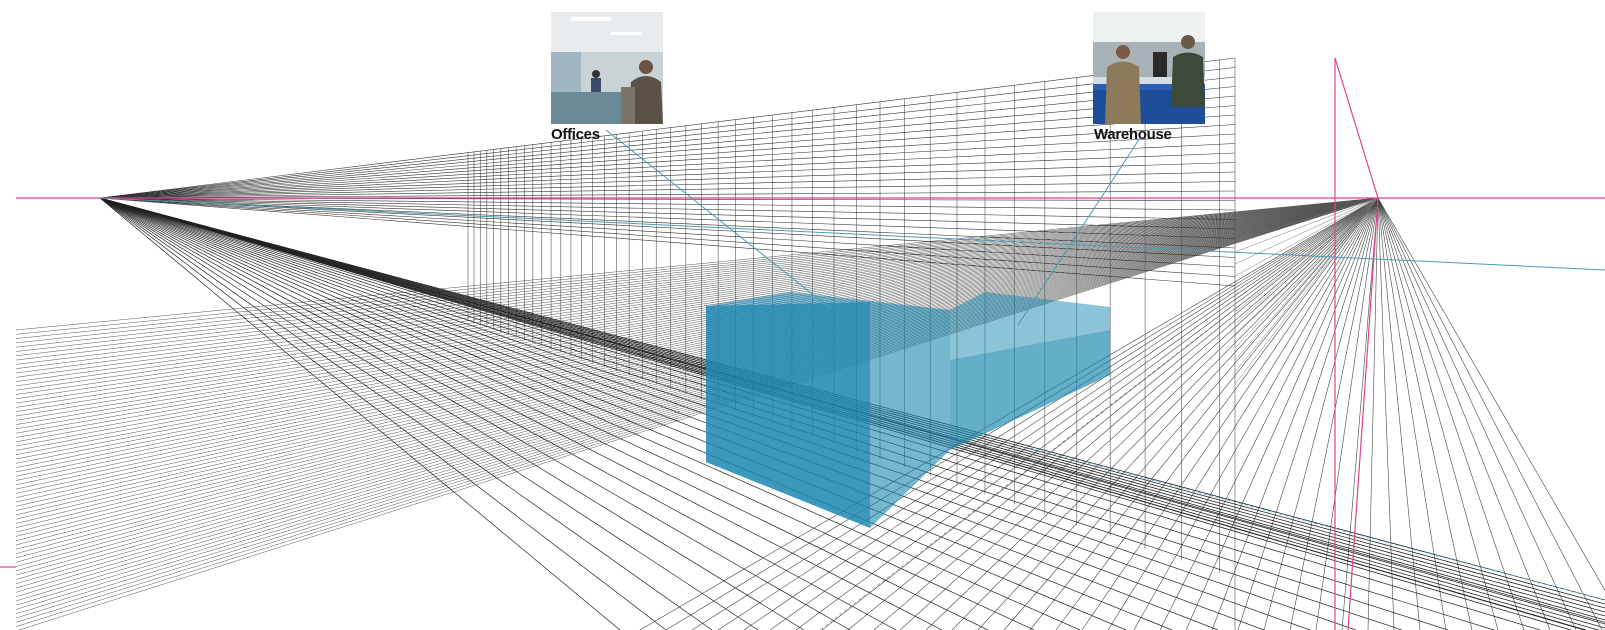 This screenshot has height=630, width=1605. What do you see at coordinates (788, 415) in the screenshot?
I see `offices-volume-front` at bounding box center [788, 415].